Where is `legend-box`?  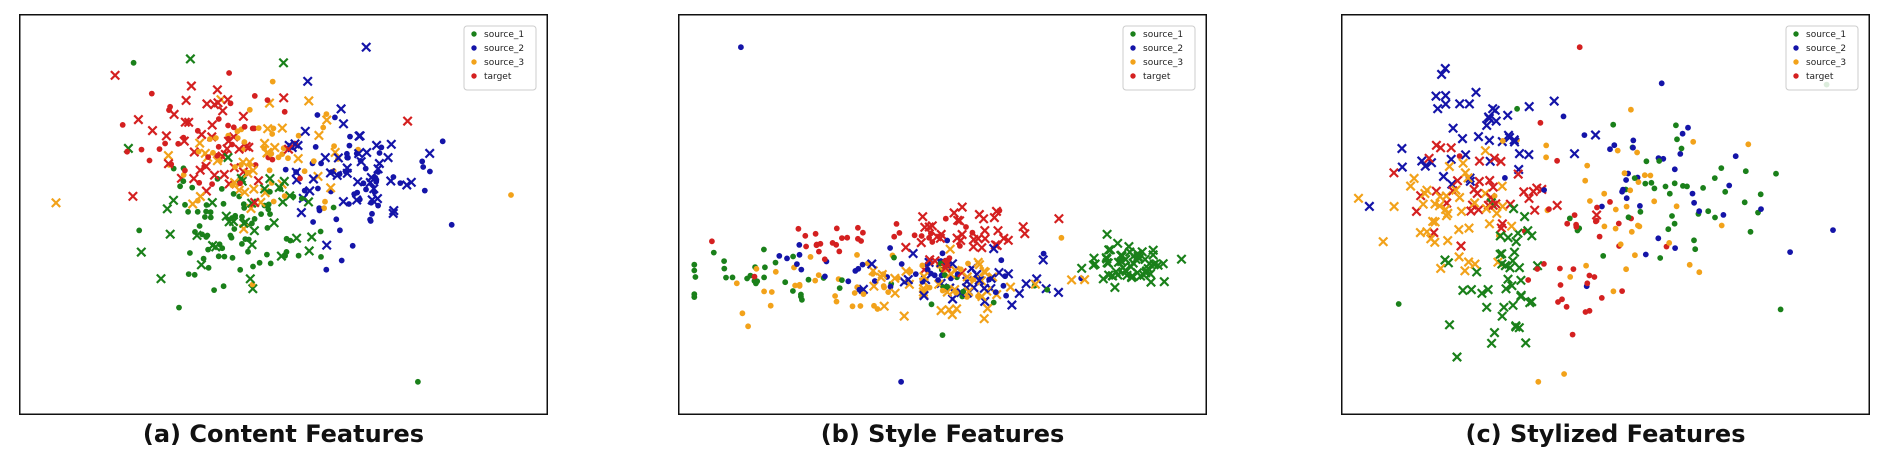 legend-box is located at coordinates (1822, 58).